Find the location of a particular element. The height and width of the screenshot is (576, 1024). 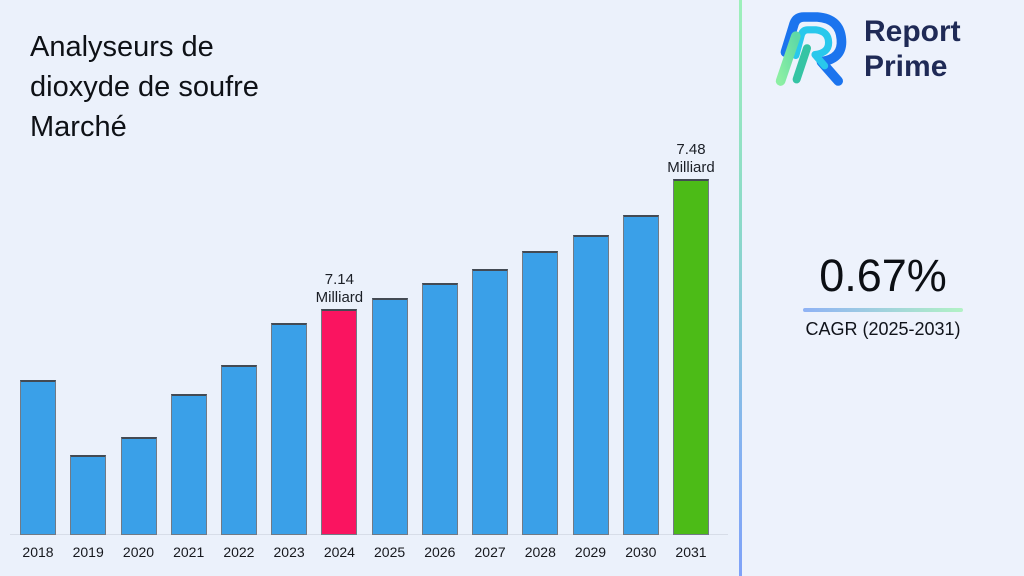

bar-2027 is located at coordinates (490, 402).